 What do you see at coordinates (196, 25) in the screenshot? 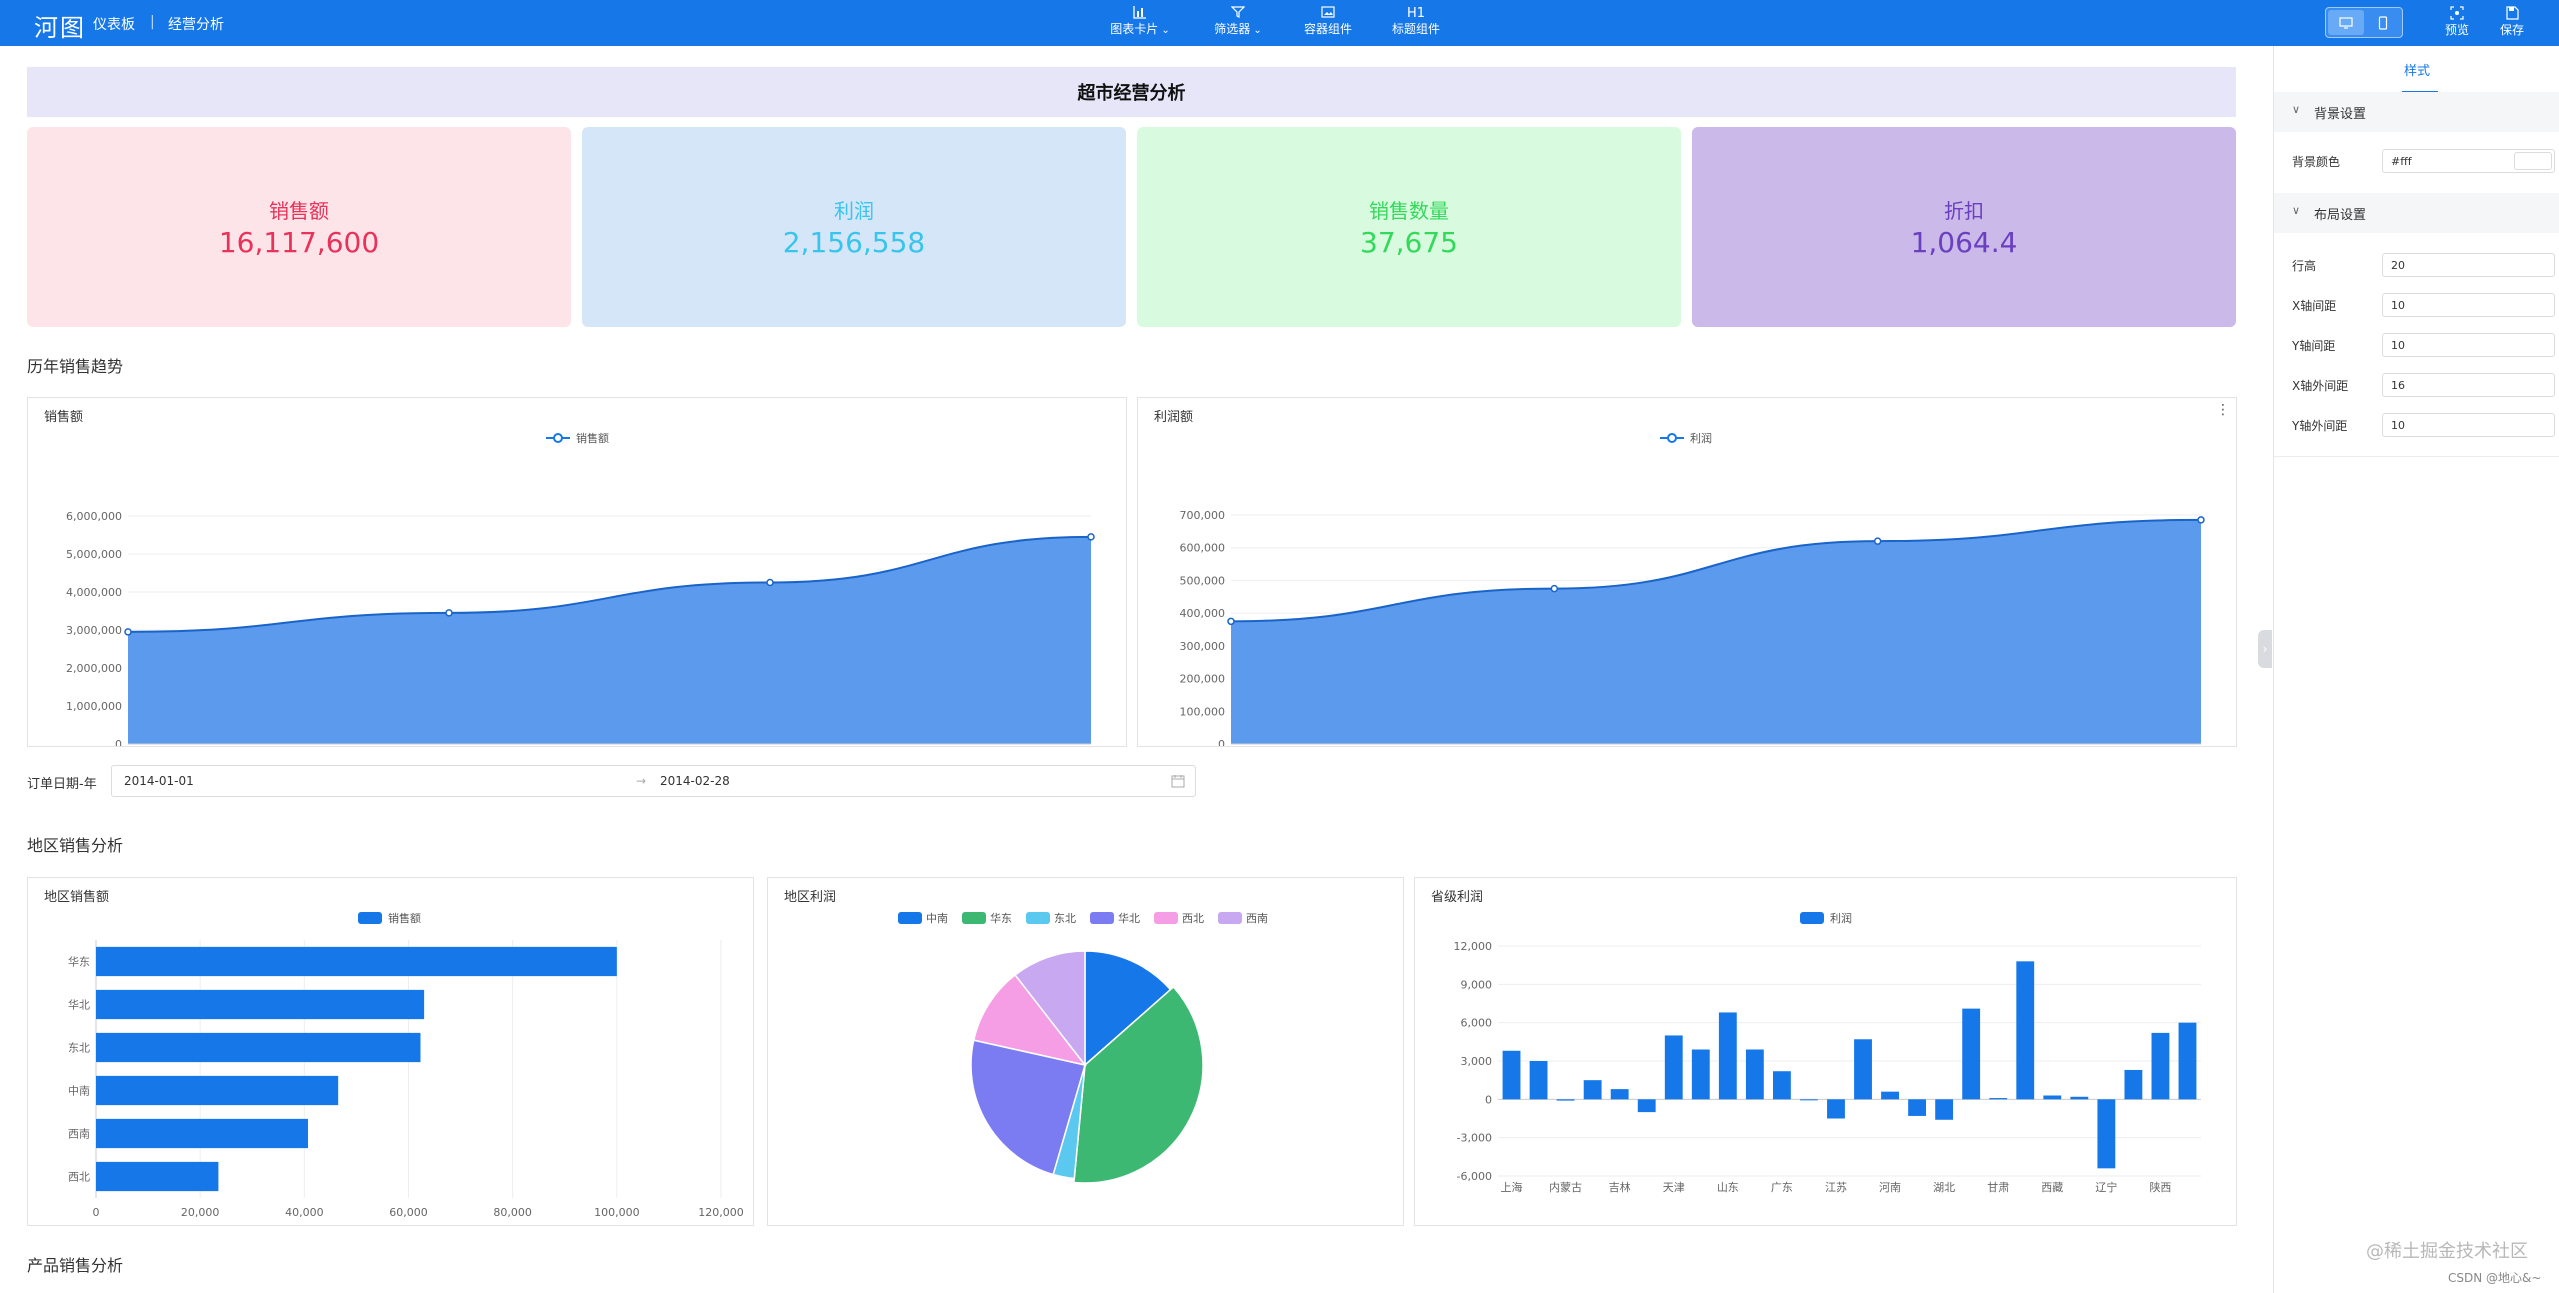
I see `breadcrumb-current: 经营分析` at bounding box center [196, 25].